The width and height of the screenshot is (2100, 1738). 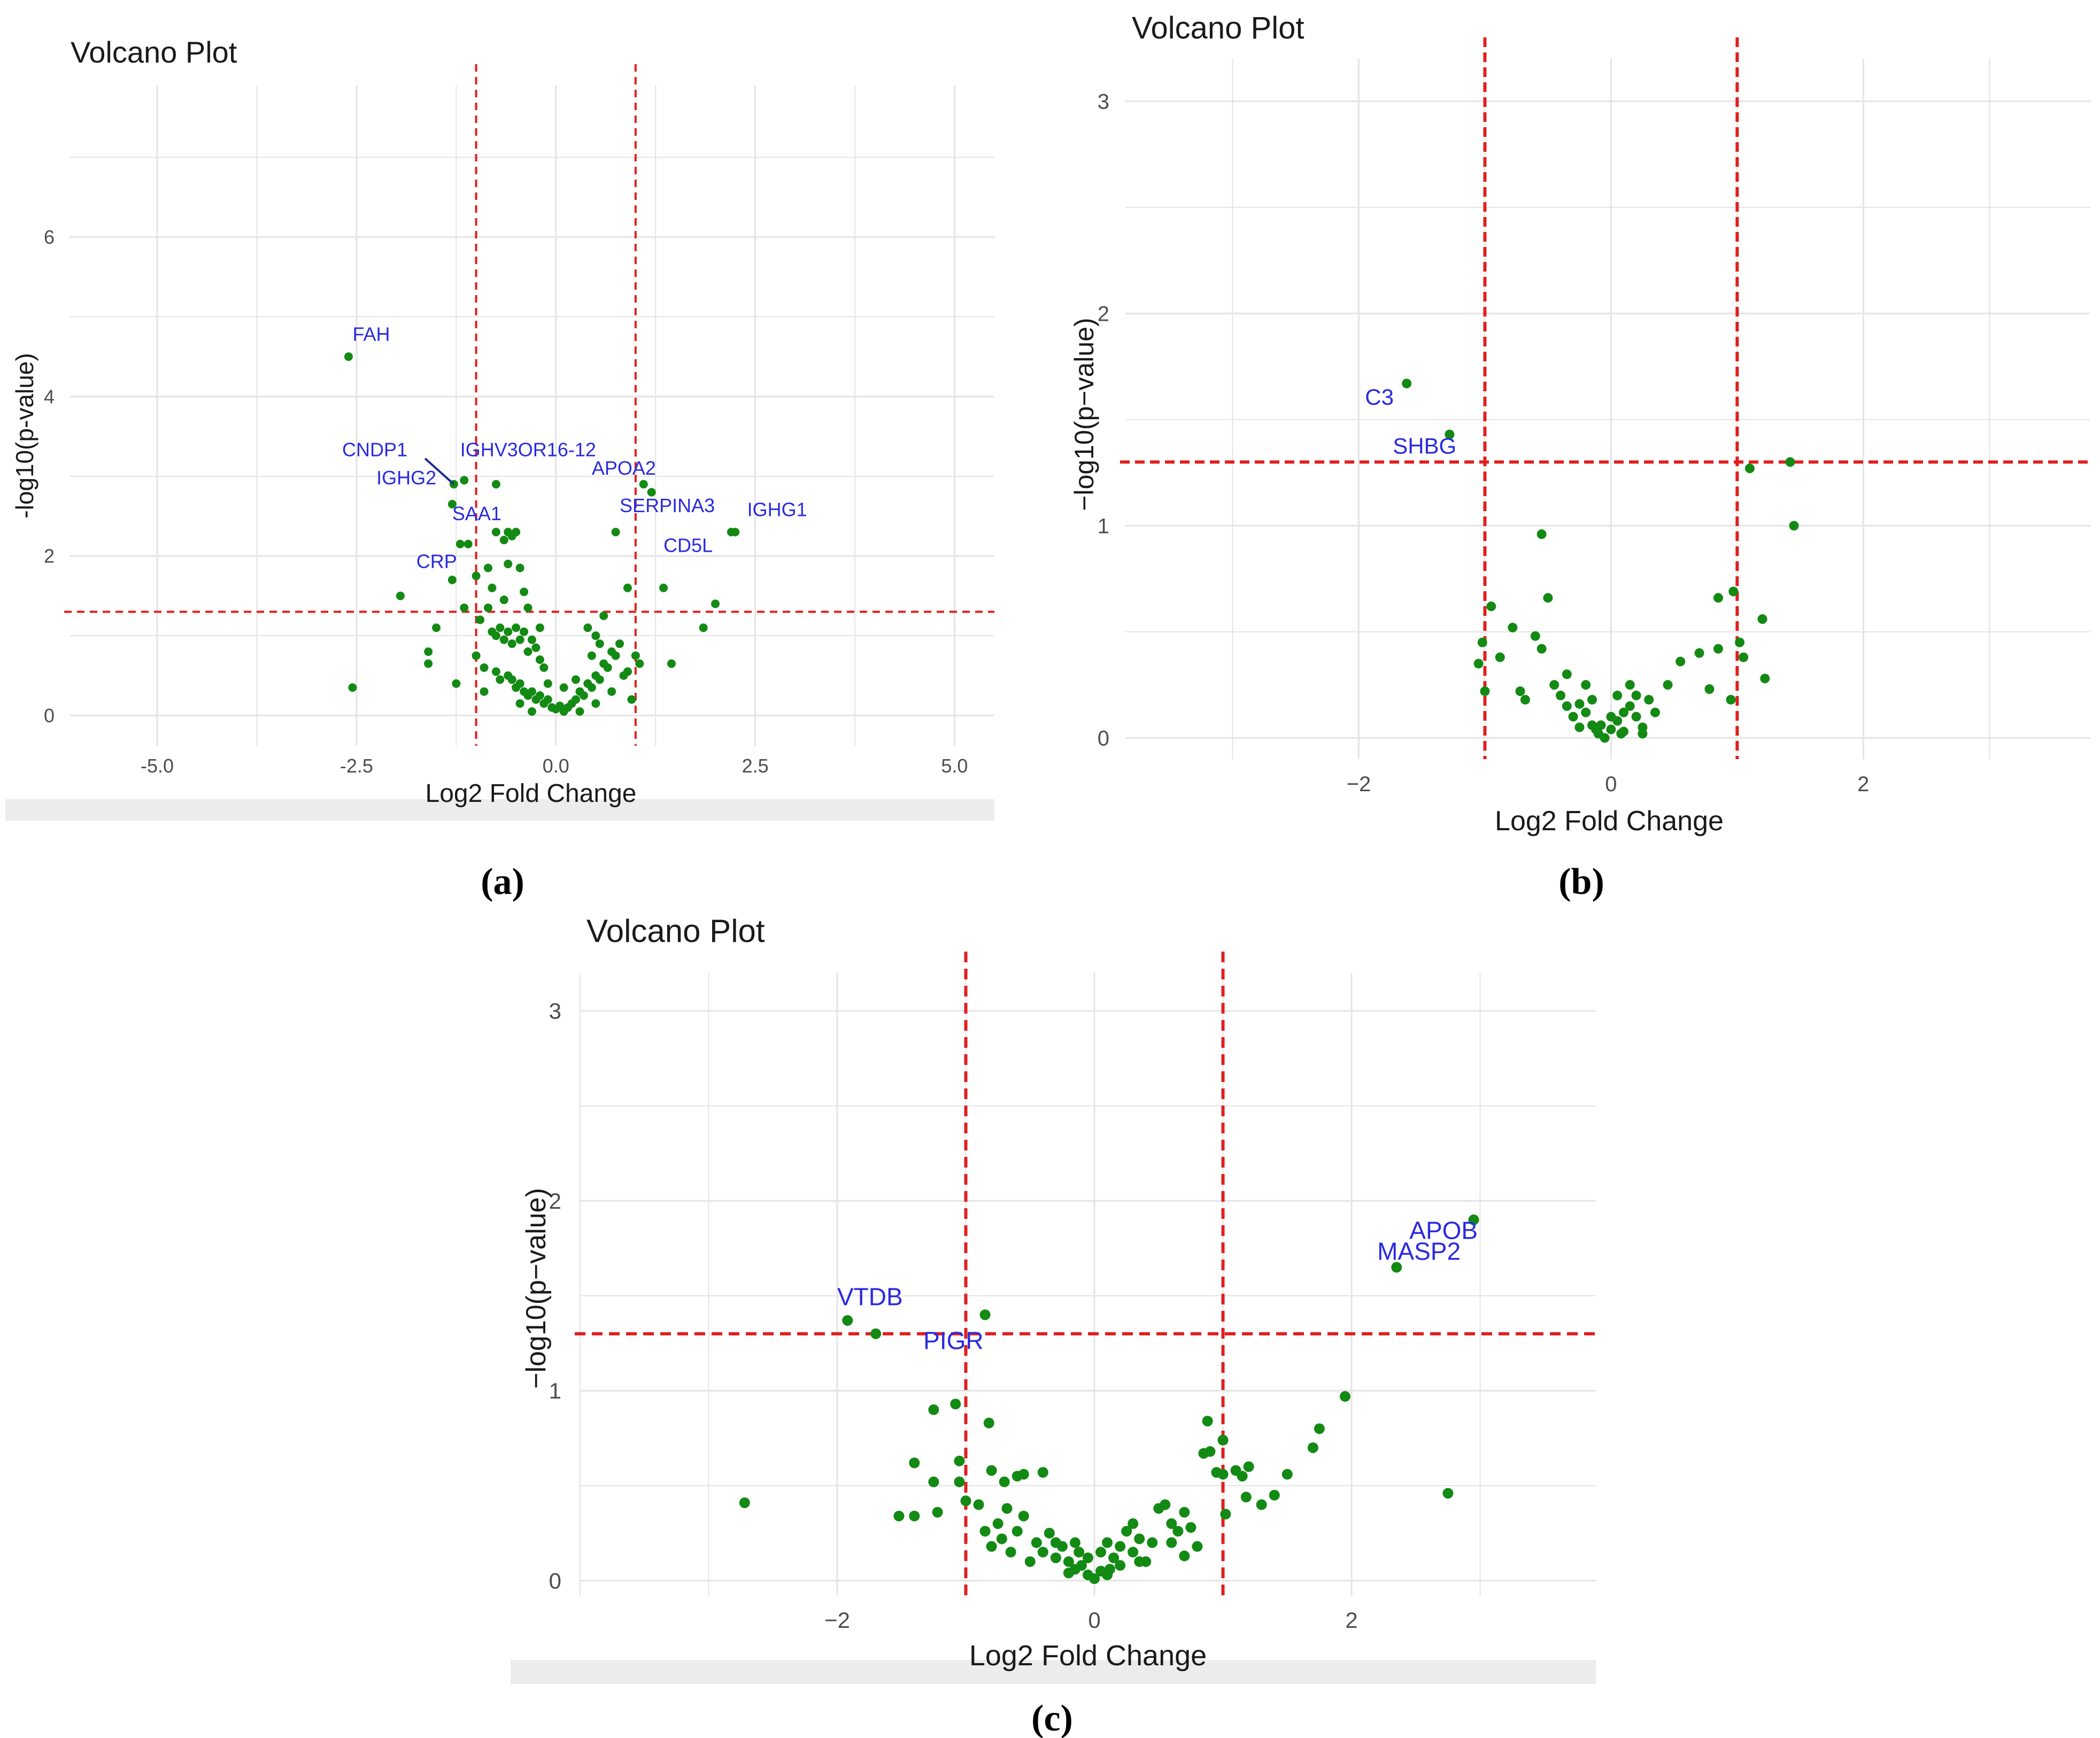 What do you see at coordinates (1088, 1656) in the screenshot?
I see `panel-c-xlabel: Log2 Fold Change` at bounding box center [1088, 1656].